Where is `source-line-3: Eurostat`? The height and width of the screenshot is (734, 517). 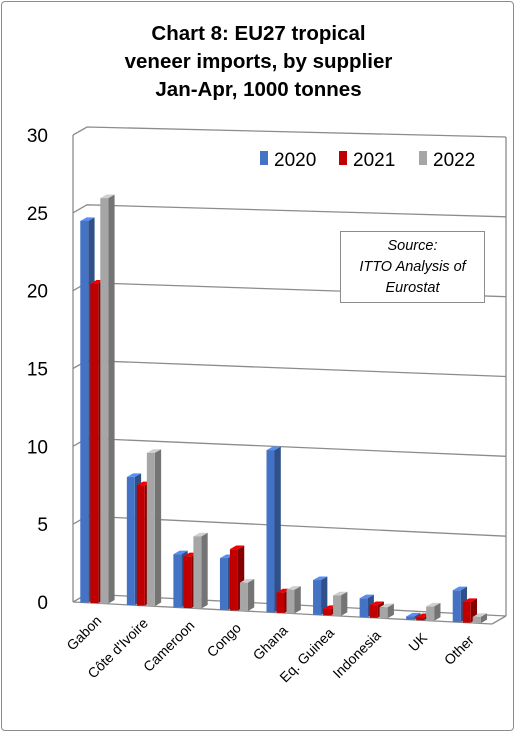 source-line-3: Eurostat is located at coordinates (412, 288).